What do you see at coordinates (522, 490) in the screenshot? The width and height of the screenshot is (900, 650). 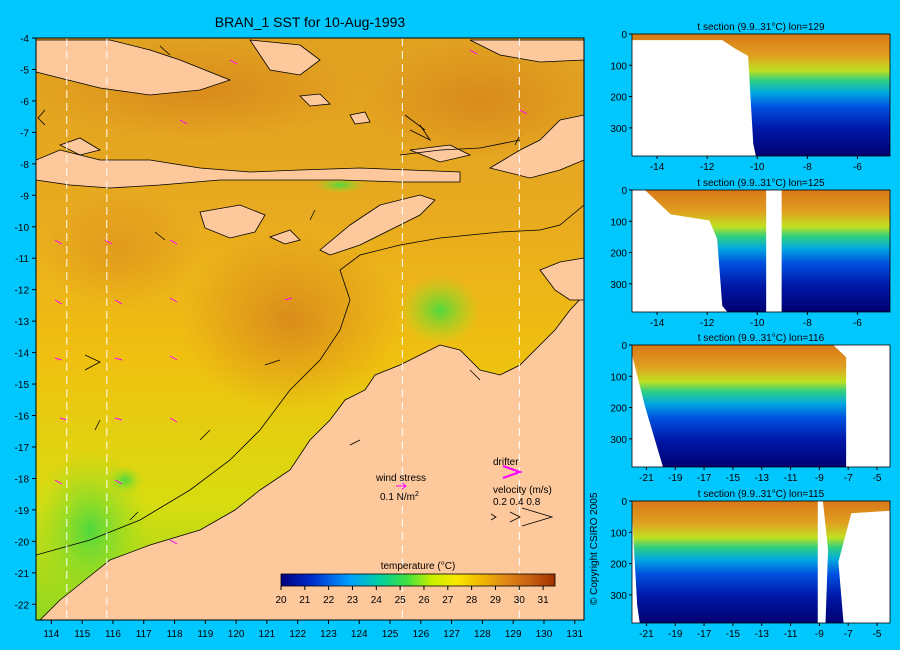 I see `velocity-label: velocity (m/s)` at bounding box center [522, 490].